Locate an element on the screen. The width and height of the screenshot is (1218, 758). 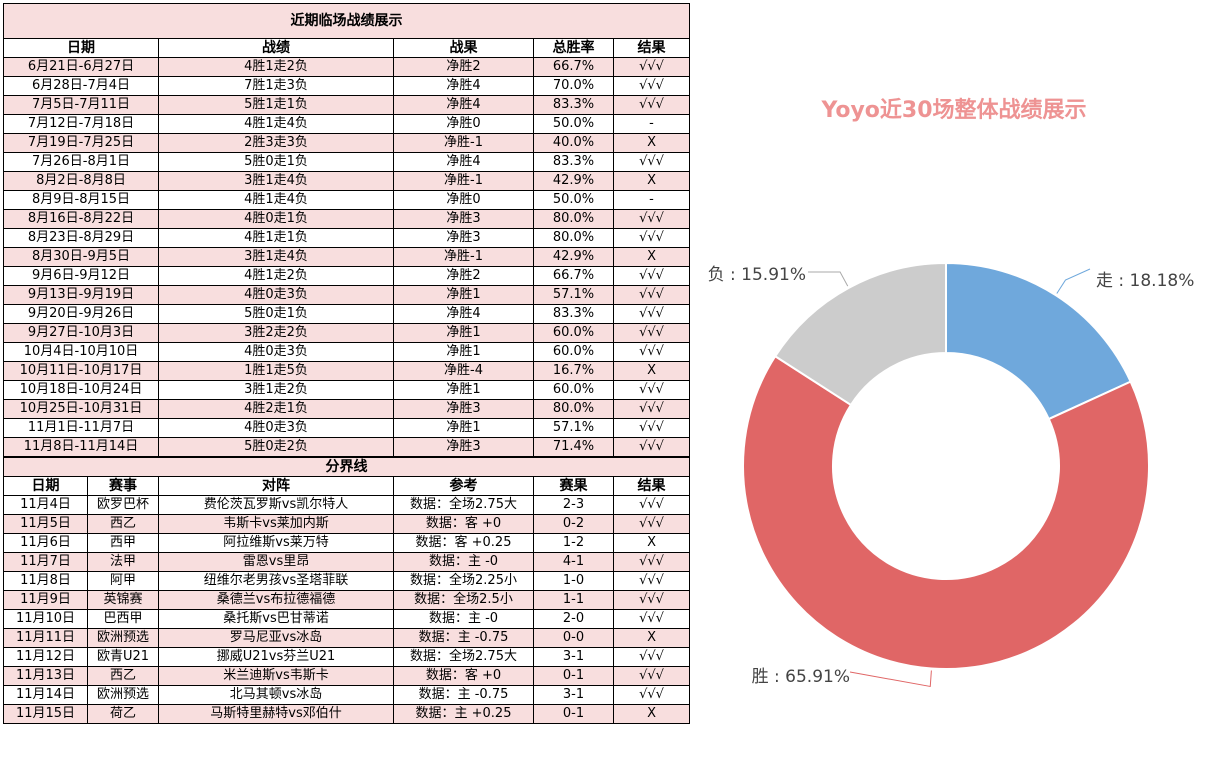
table-row: 9月27日-10月3日 3胜2走2负 净胜1 60.0% √√√ is located at coordinates (347, 333).